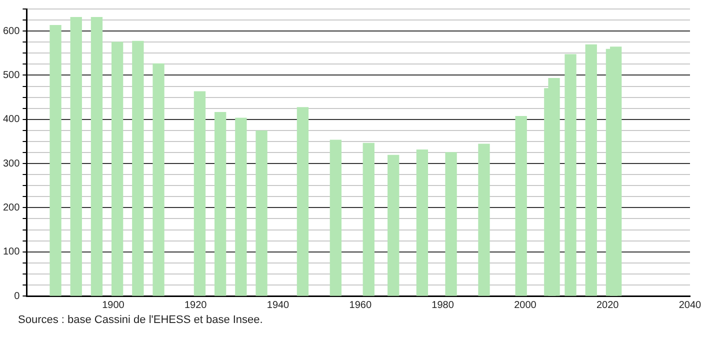 The width and height of the screenshot is (710, 340). I want to click on y-tick-label: 500, so click(11, 75).